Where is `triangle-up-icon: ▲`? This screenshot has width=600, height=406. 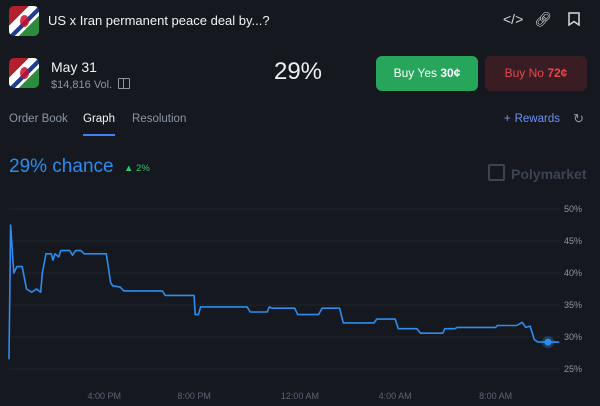 triangle-up-icon: ▲ is located at coordinates (129, 168).